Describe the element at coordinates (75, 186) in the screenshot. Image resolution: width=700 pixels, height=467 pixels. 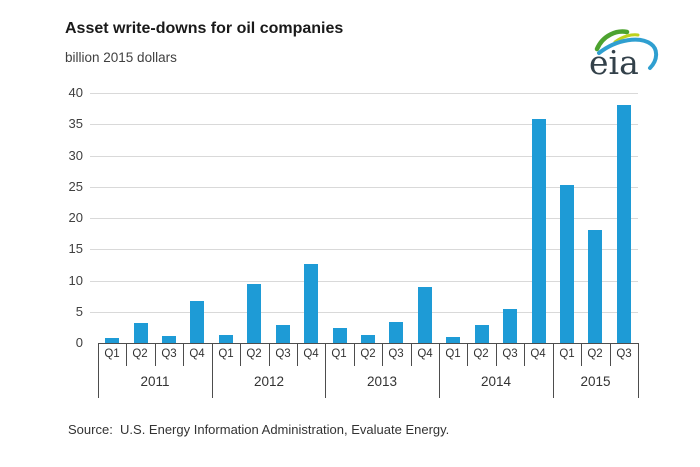
I see `y-tick-label: 25` at that location.